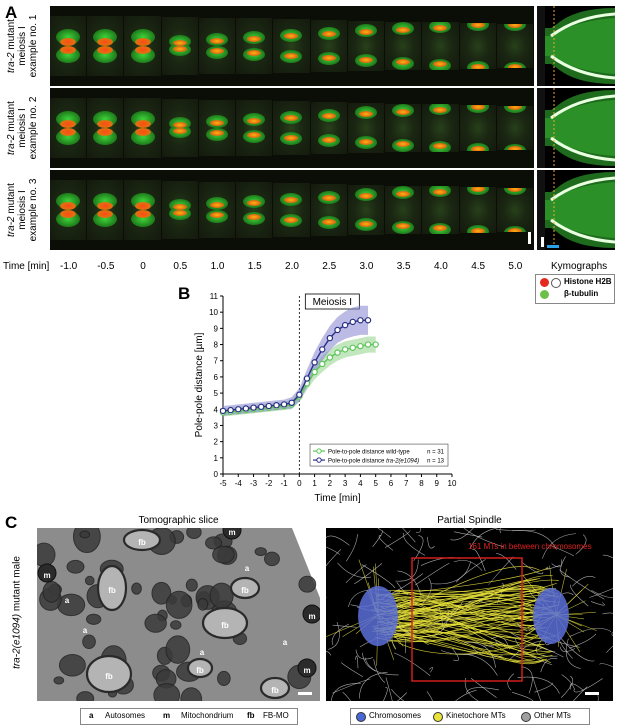  I want to click on spindle-annotation: 161 MTs in between chromosomes, so click(530, 546).